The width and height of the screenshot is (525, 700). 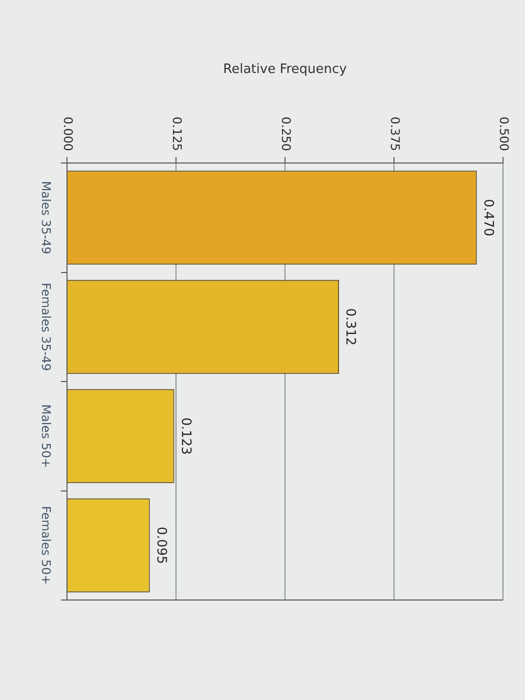 What do you see at coordinates (177, 133) in the screenshot?
I see `x-tick-label: 0.125` at bounding box center [177, 133].